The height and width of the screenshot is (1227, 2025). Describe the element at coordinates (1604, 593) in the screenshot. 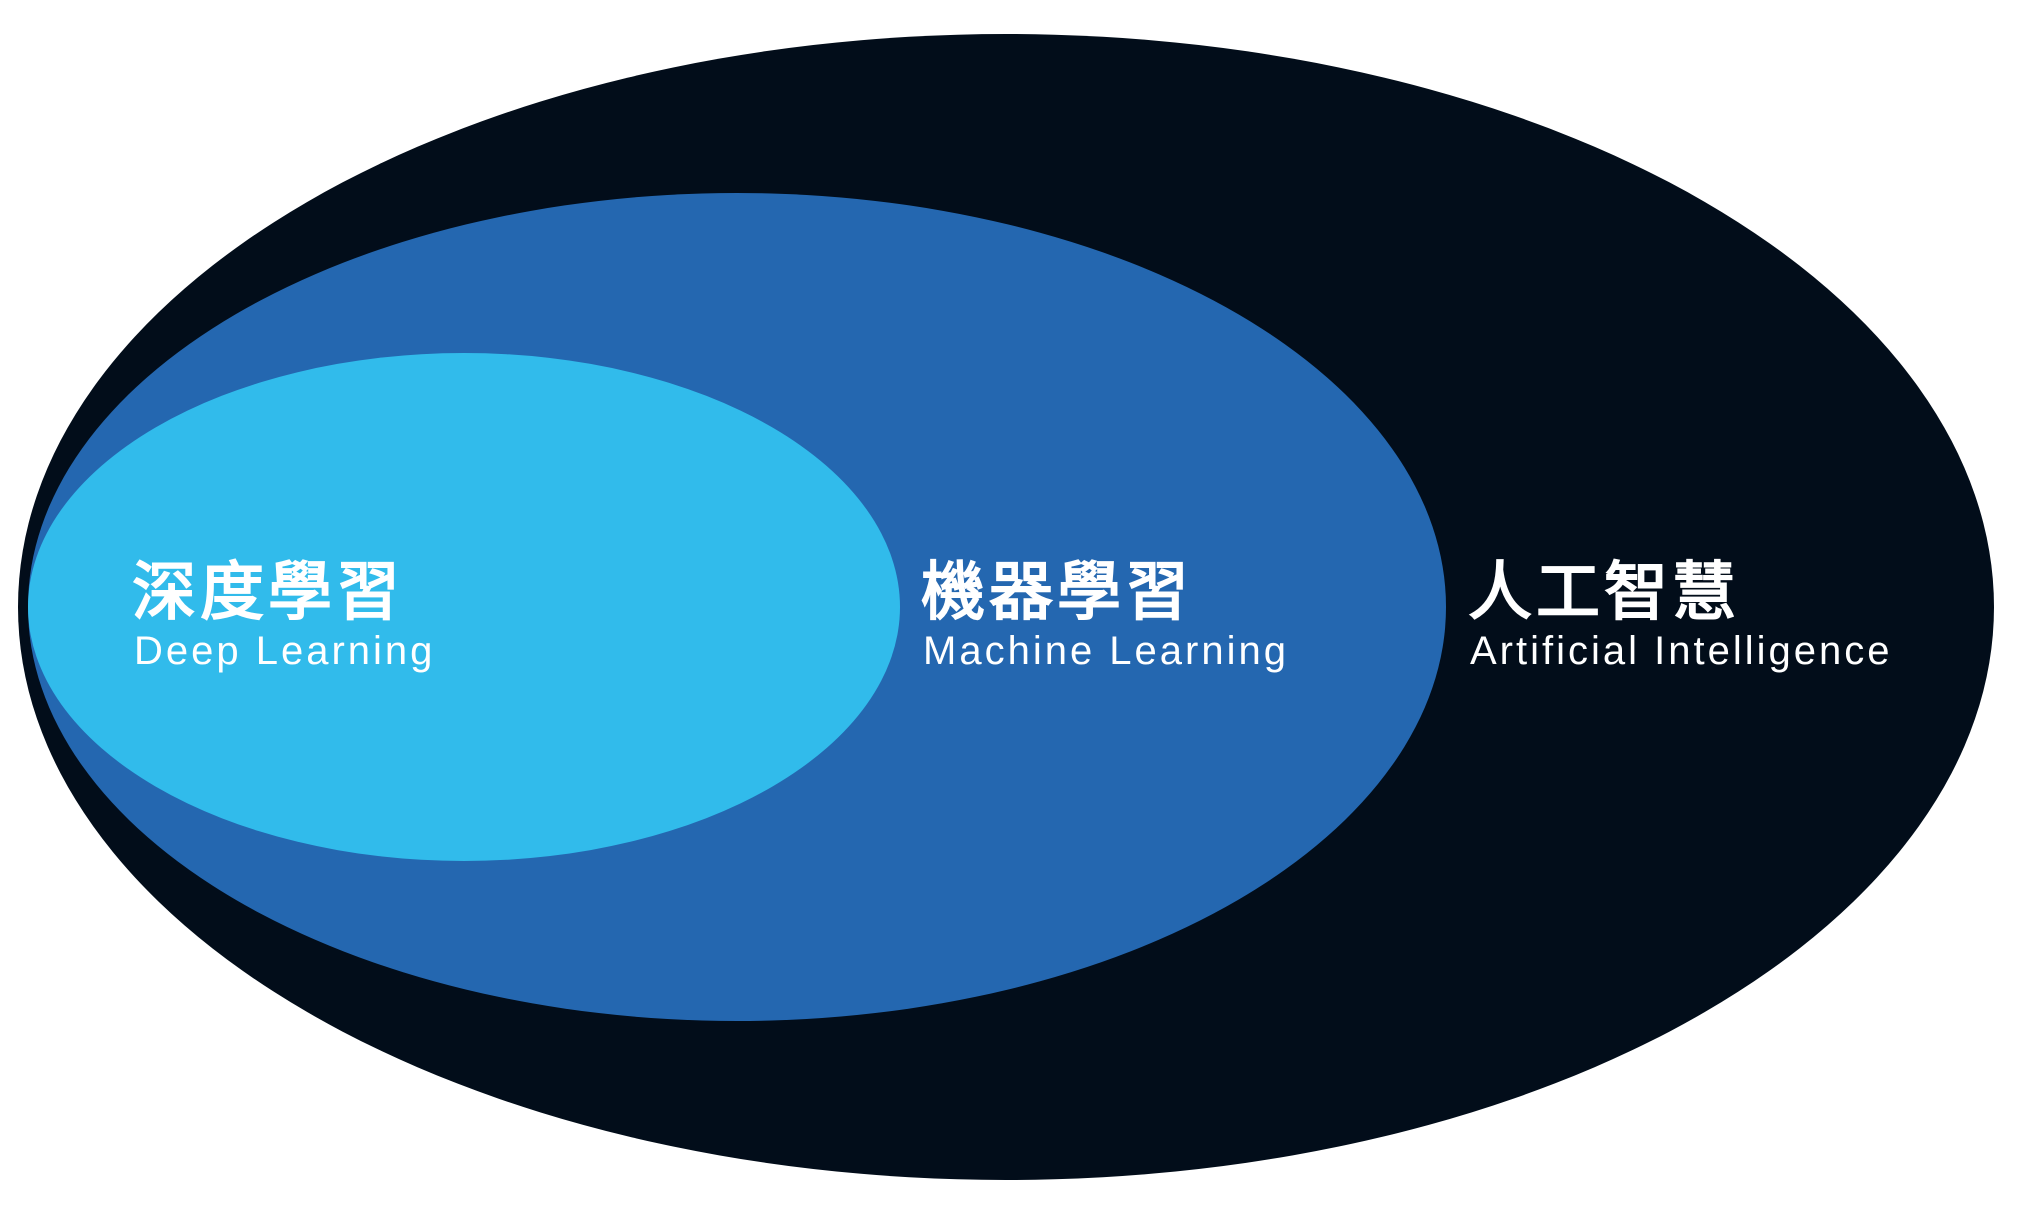

I see `artificial-intelligence-label-zh: 人工智慧` at that location.